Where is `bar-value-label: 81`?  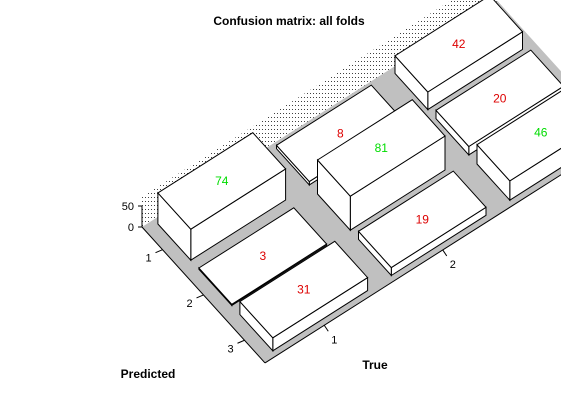 bar-value-label: 81 is located at coordinates (382, 148).